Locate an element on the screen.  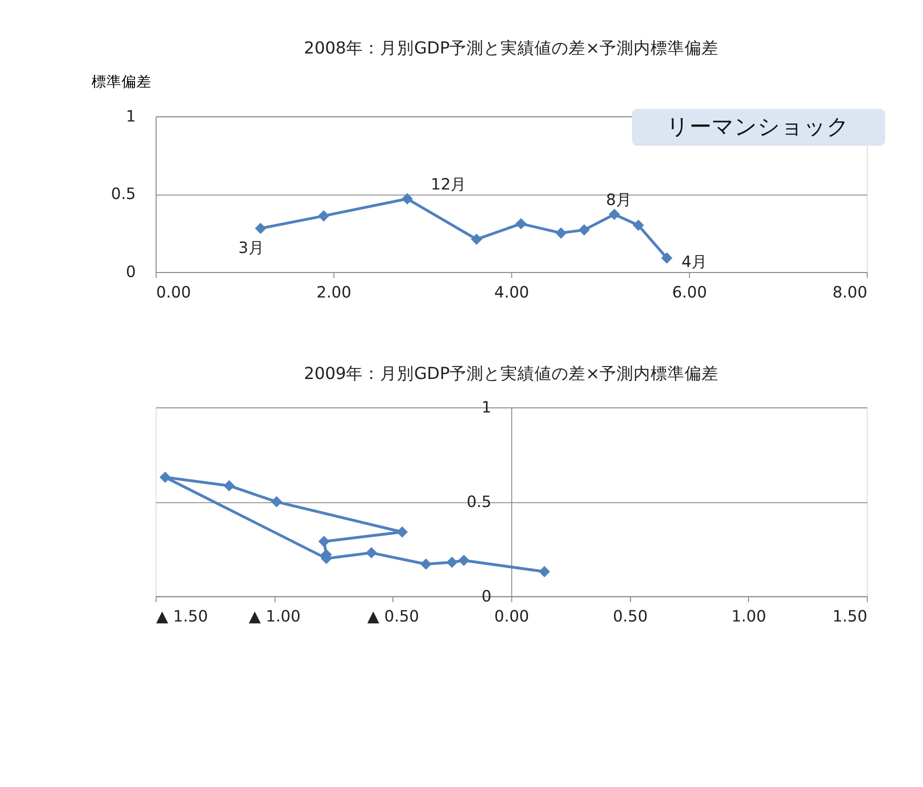
x-tick-label: 1.50 is located at coordinates (850, 616).